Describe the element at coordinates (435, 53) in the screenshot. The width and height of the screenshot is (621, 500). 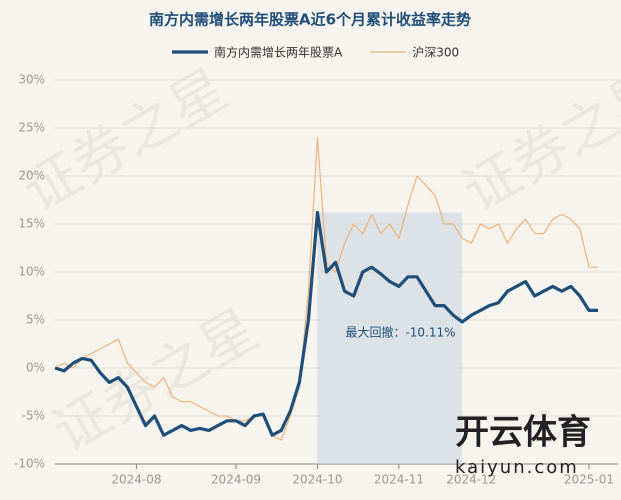
I see `legend-label: 沪深300` at that location.